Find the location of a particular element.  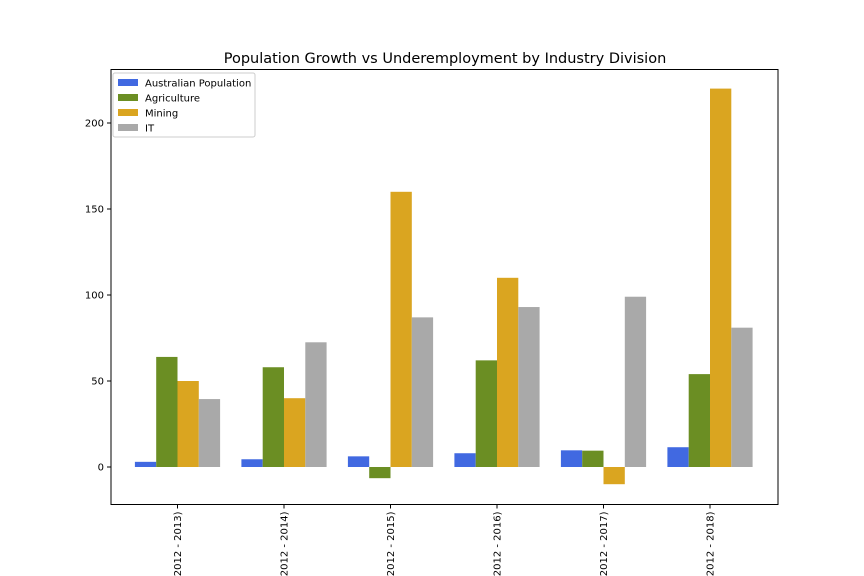

x-tick-label: 2012 - 2013) is located at coordinates (178, 543).